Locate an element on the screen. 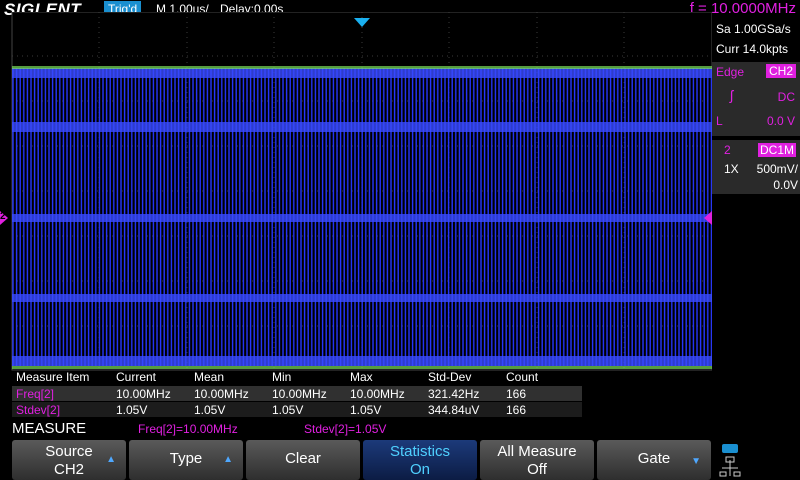  softkey-label: Clear is located at coordinates (303, 458).